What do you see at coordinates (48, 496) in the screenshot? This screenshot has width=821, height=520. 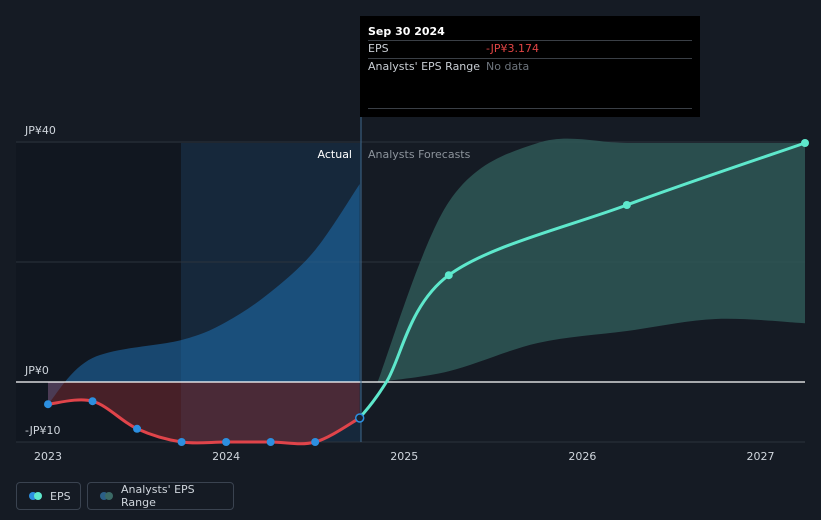 I see `legend-eps: EPS` at bounding box center [48, 496].